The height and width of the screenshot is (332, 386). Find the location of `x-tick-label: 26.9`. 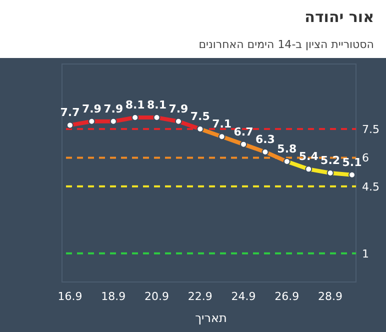

x-tick-label: 26.9 is located at coordinates (287, 296).